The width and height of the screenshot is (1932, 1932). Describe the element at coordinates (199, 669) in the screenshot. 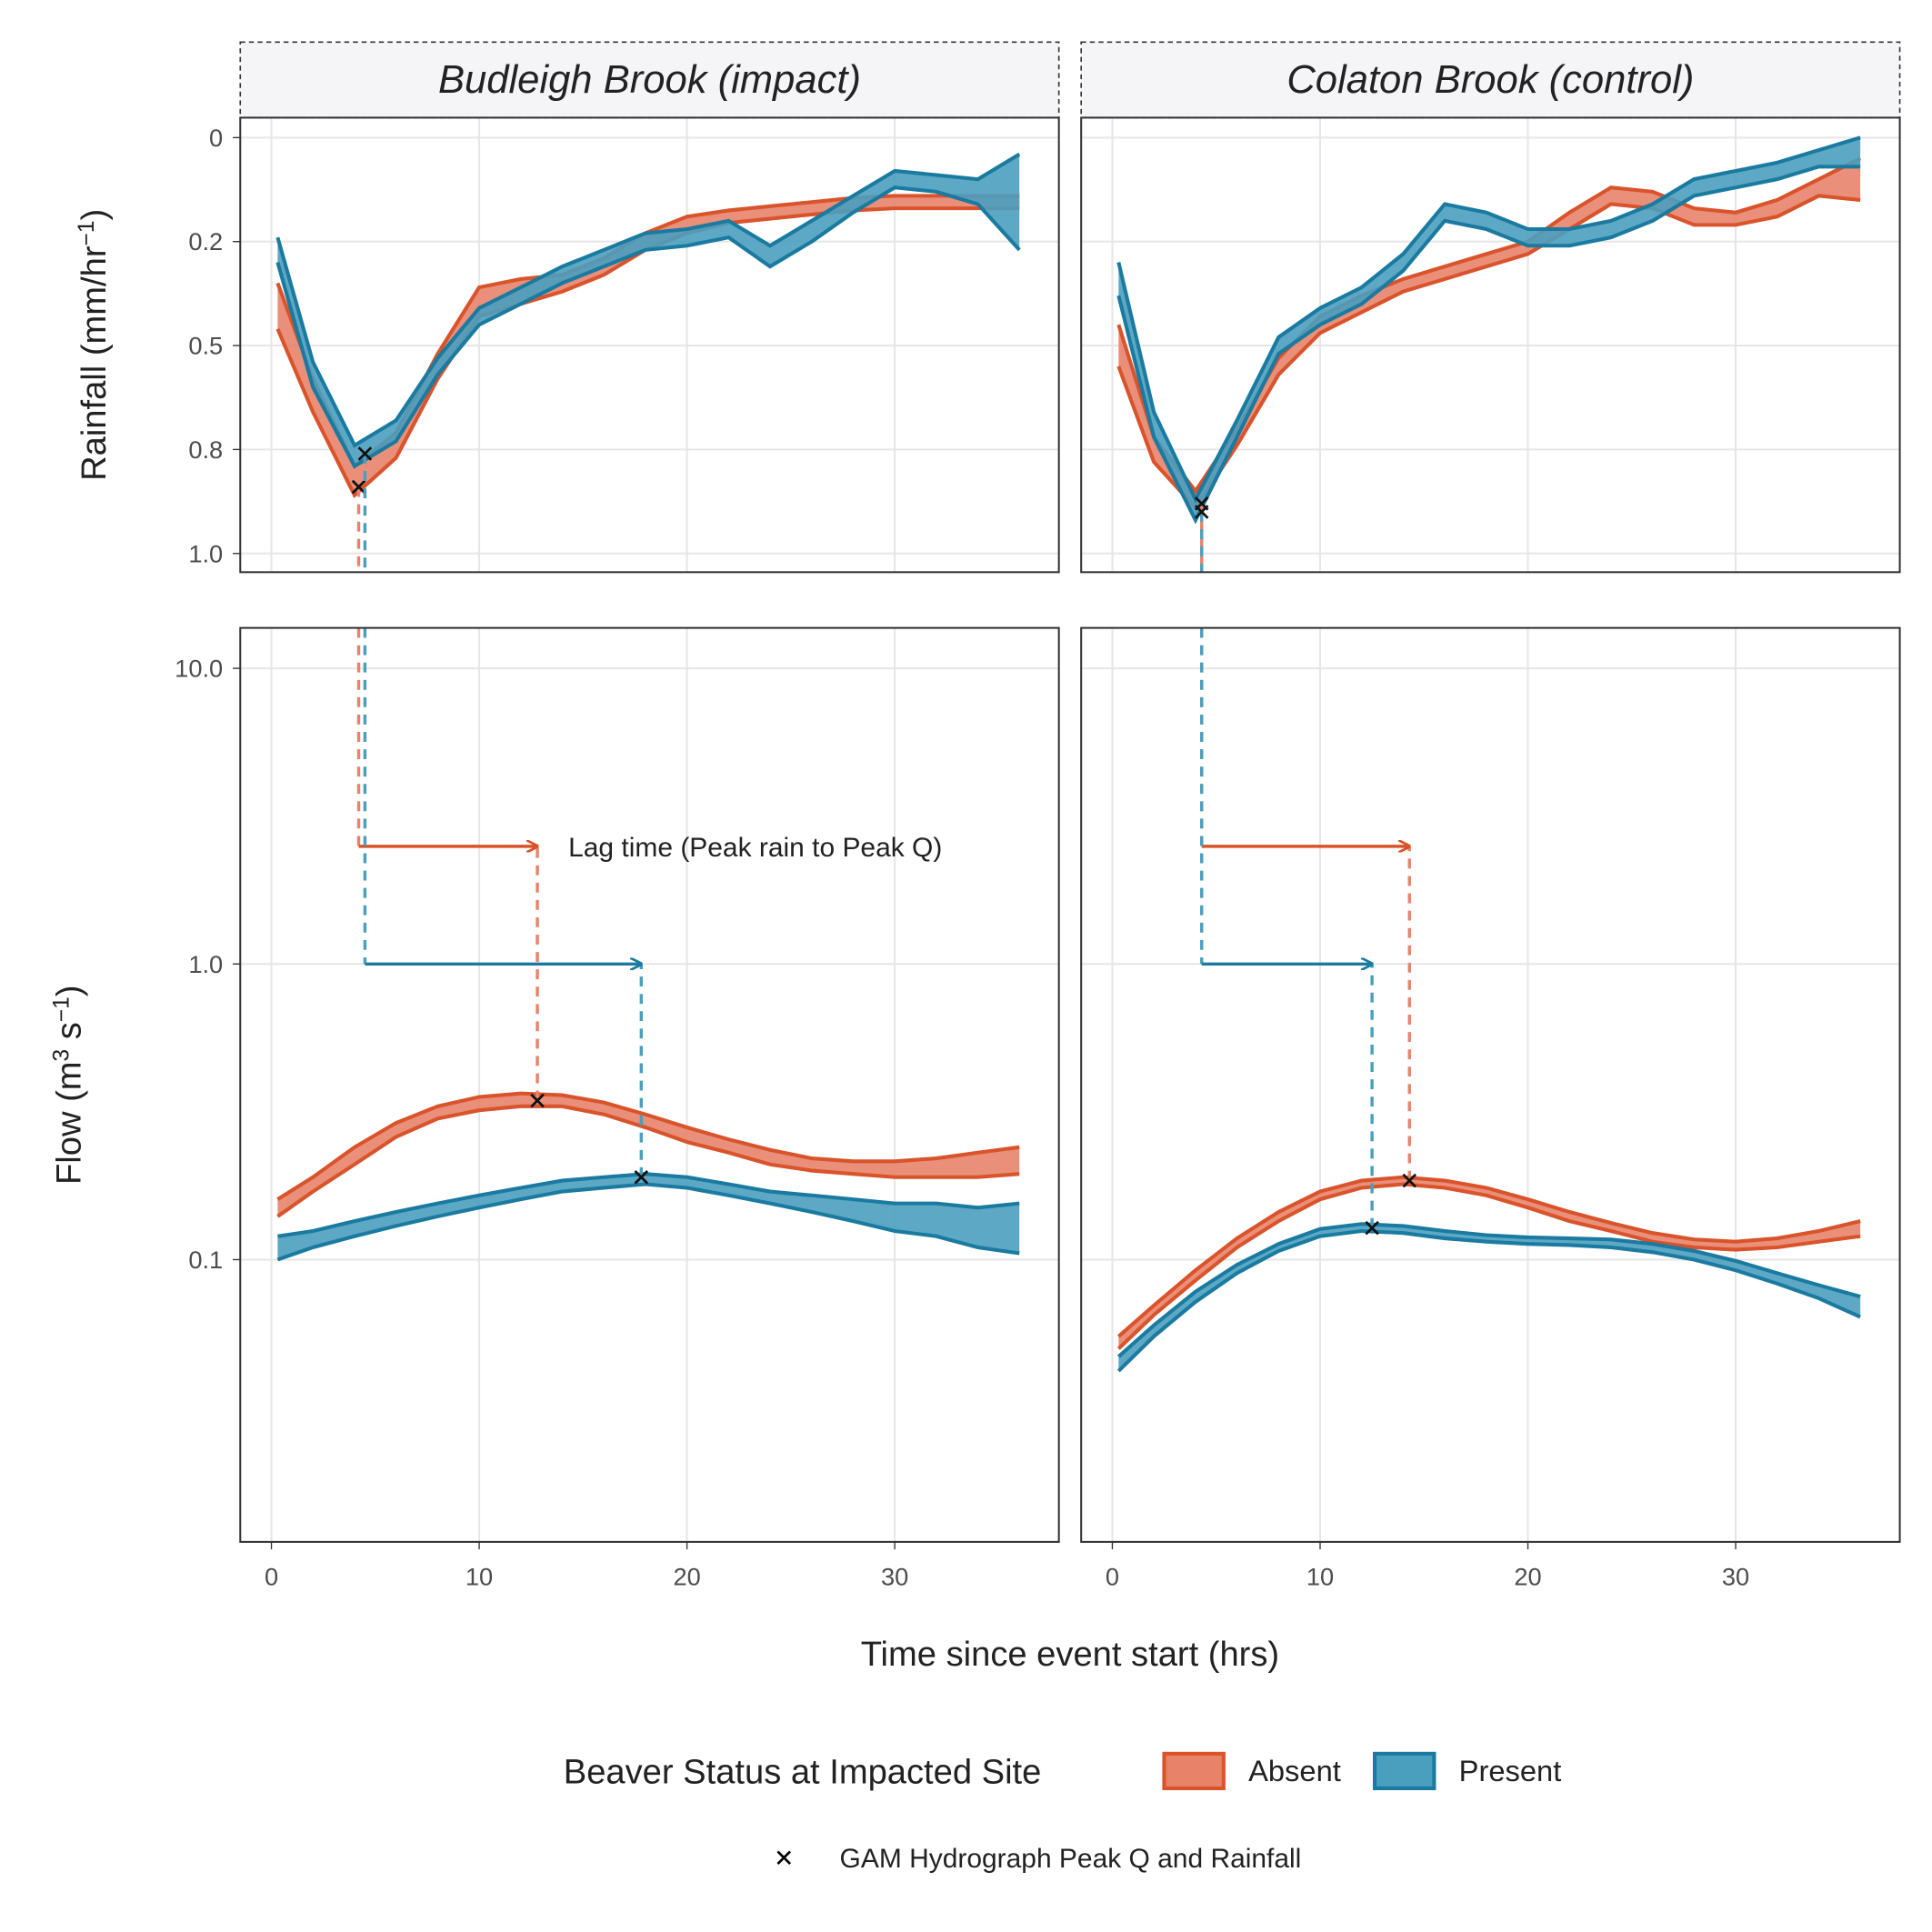

I see `y-tick-label: 10.0` at that location.